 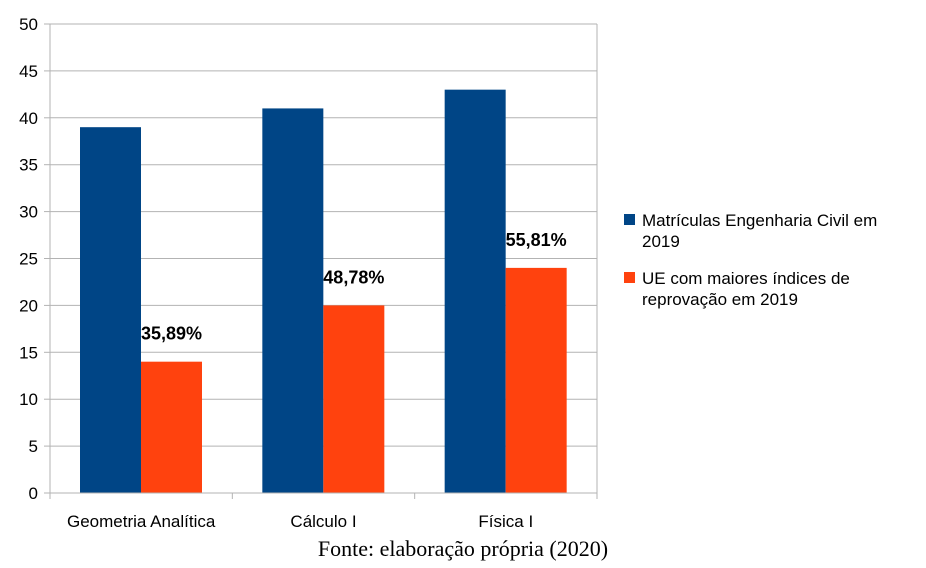 I want to click on y-tick-label: 35, so click(x=28, y=165).